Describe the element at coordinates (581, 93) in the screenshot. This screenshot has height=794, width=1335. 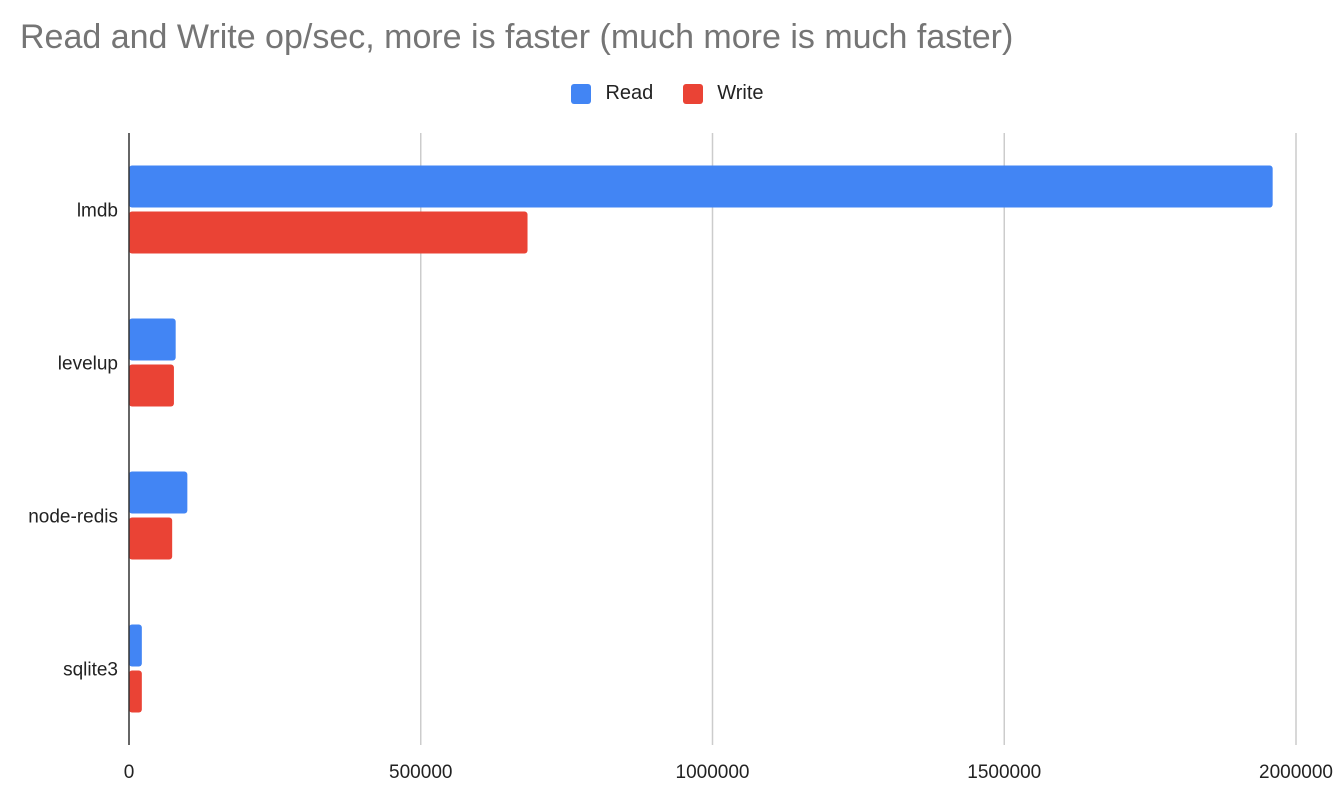
I see `legend-swatch-read` at that location.